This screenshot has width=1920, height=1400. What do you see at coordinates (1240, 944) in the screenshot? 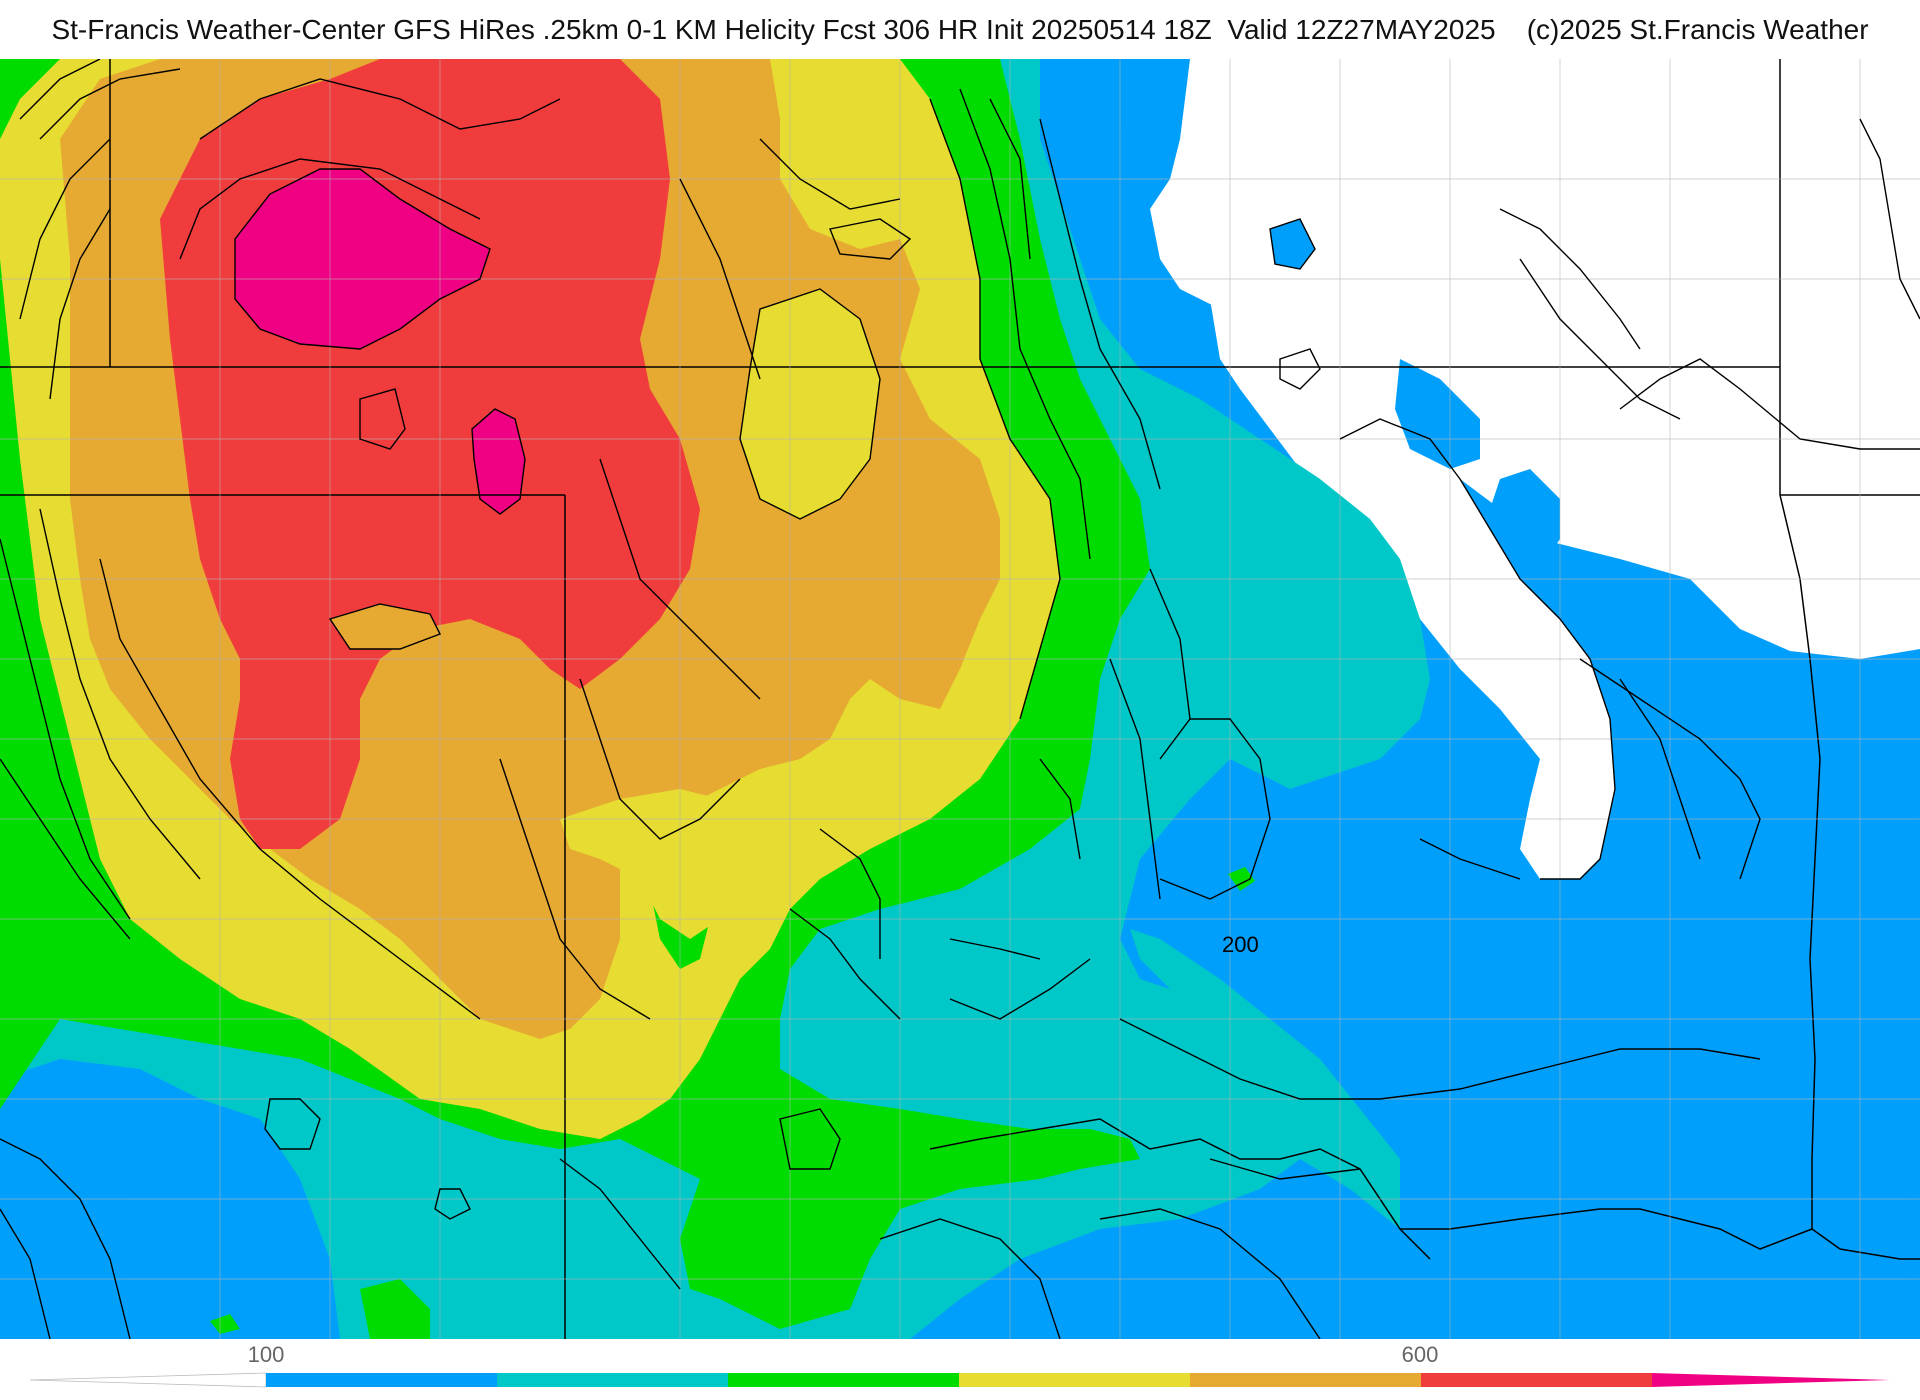
I see `contour-label-200: 200` at bounding box center [1240, 944].